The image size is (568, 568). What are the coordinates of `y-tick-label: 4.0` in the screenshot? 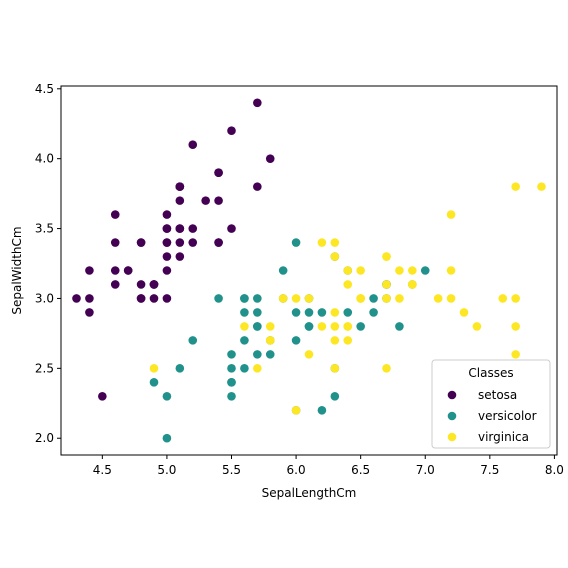 It's located at (44, 159).